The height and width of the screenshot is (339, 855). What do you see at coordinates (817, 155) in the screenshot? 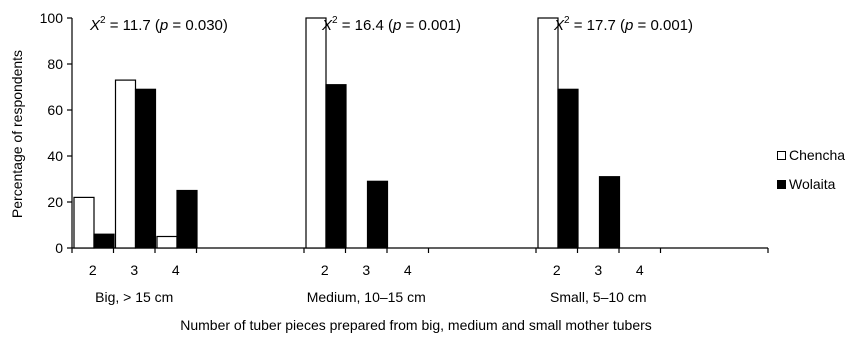
I see `legend-label-chencha: Chencha` at bounding box center [817, 155].